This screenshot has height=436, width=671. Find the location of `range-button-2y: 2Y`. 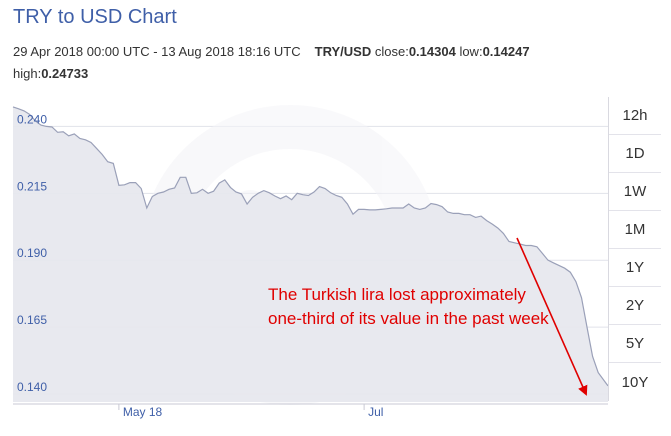

range-button-2y: 2Y is located at coordinates (635, 306).